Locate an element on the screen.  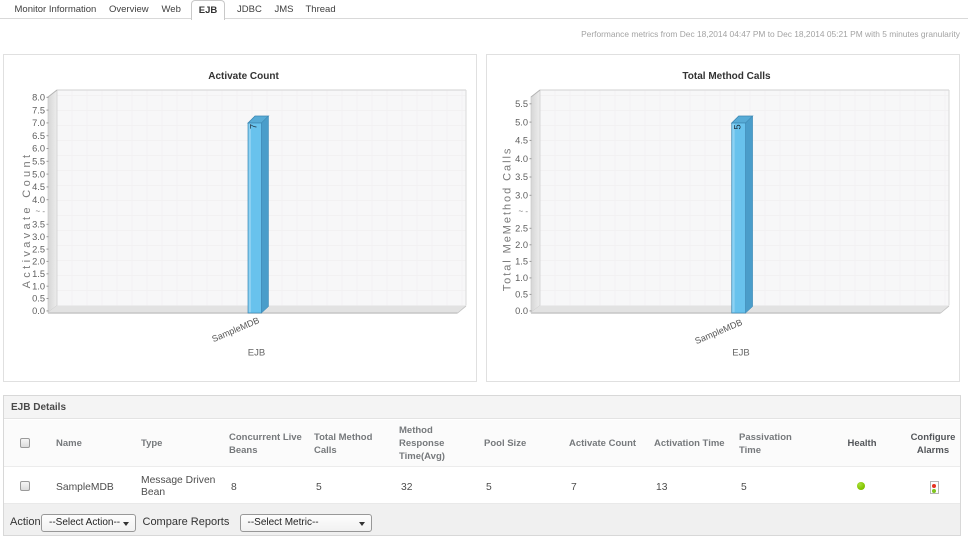
svg-text: 7.5 is located at coordinates (38, 110).